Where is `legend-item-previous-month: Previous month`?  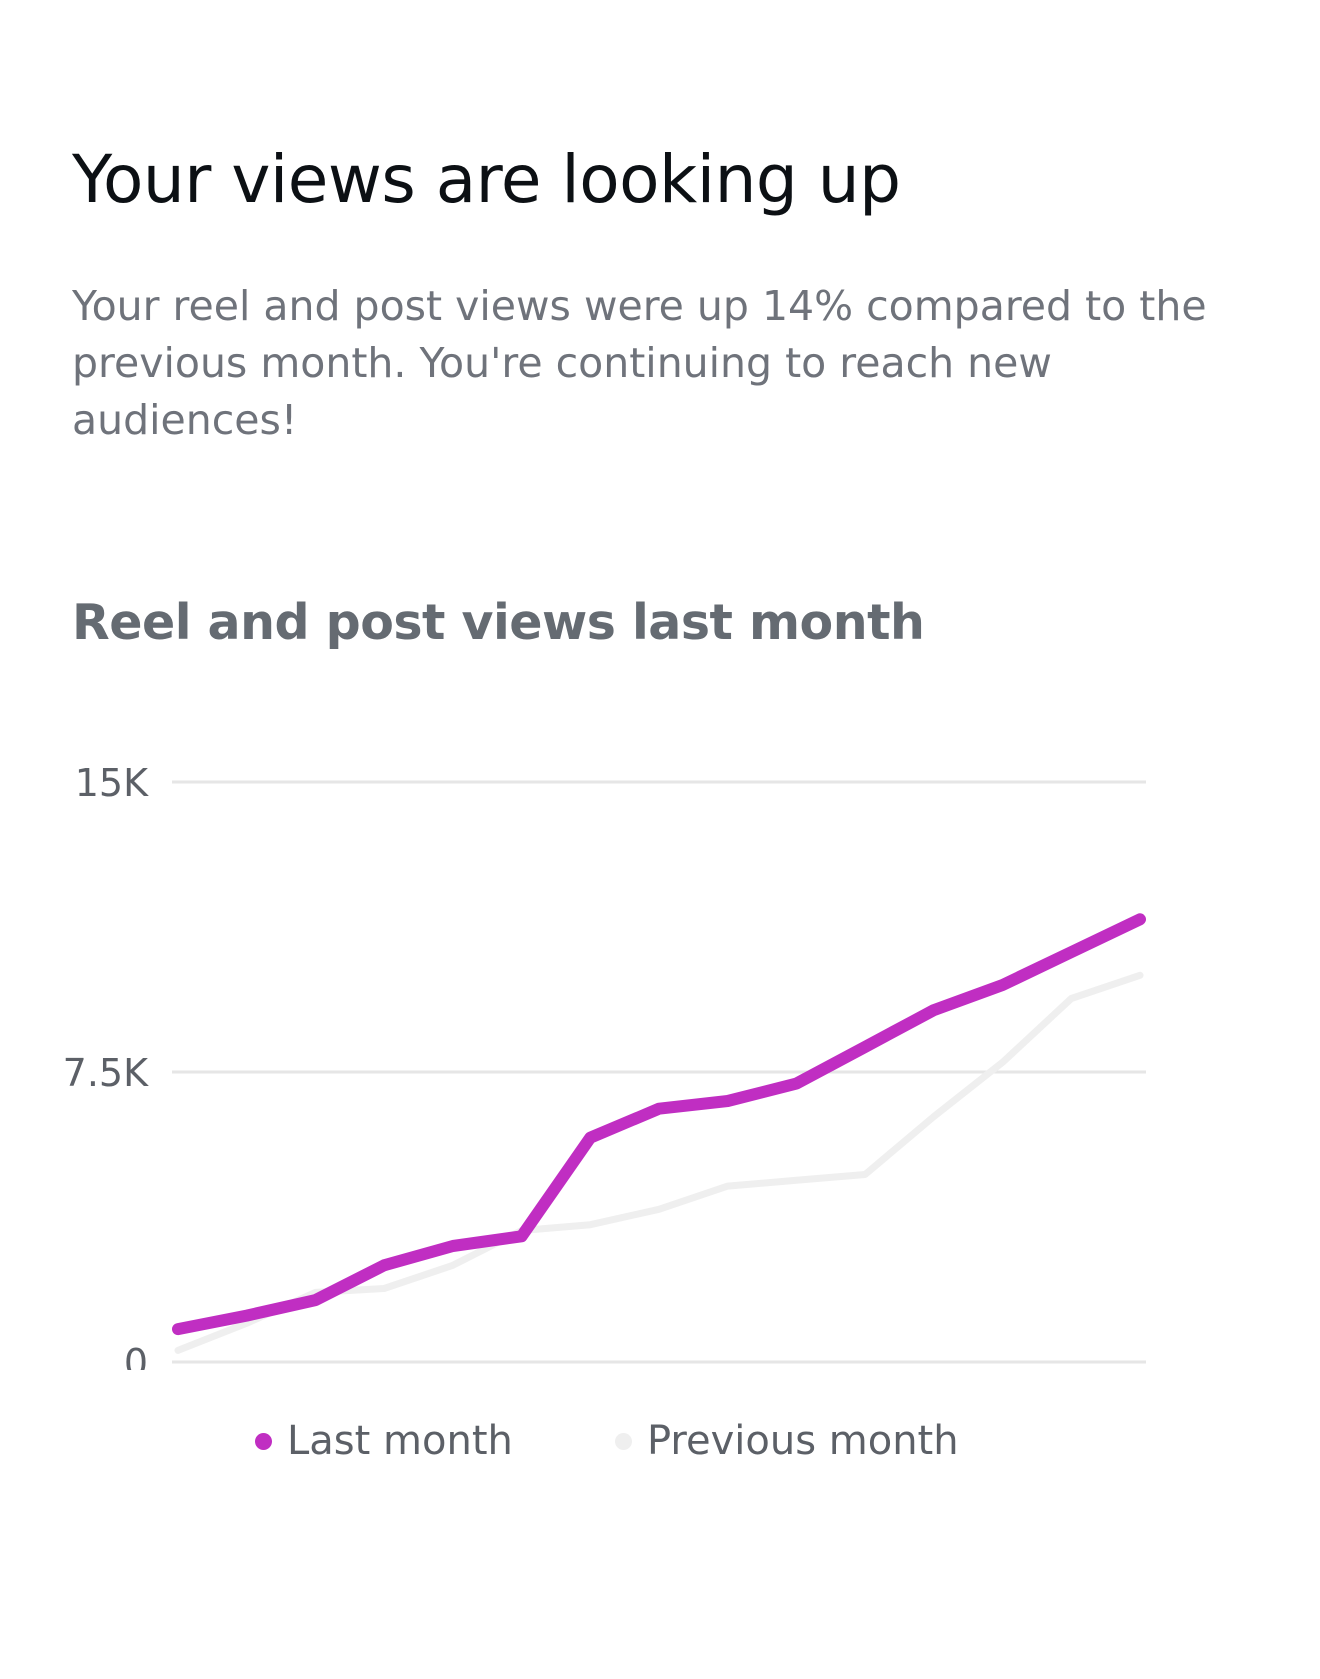
legend-item-previous-month: Previous month is located at coordinates (787, 1441).